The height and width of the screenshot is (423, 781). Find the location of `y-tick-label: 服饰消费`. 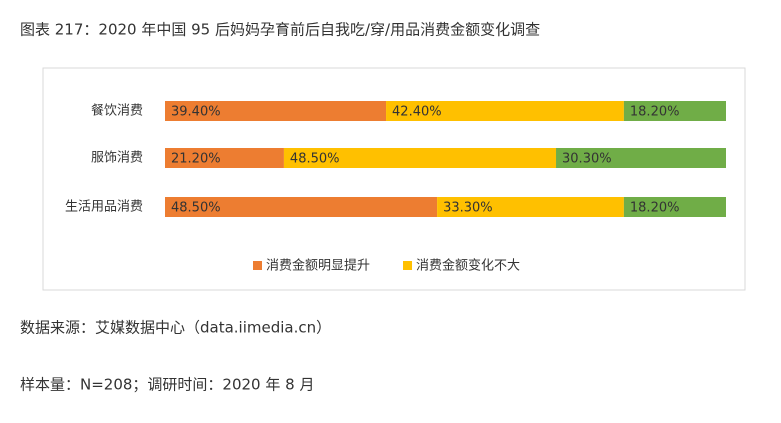

y-tick-label: 服饰消费 is located at coordinates (117, 158).